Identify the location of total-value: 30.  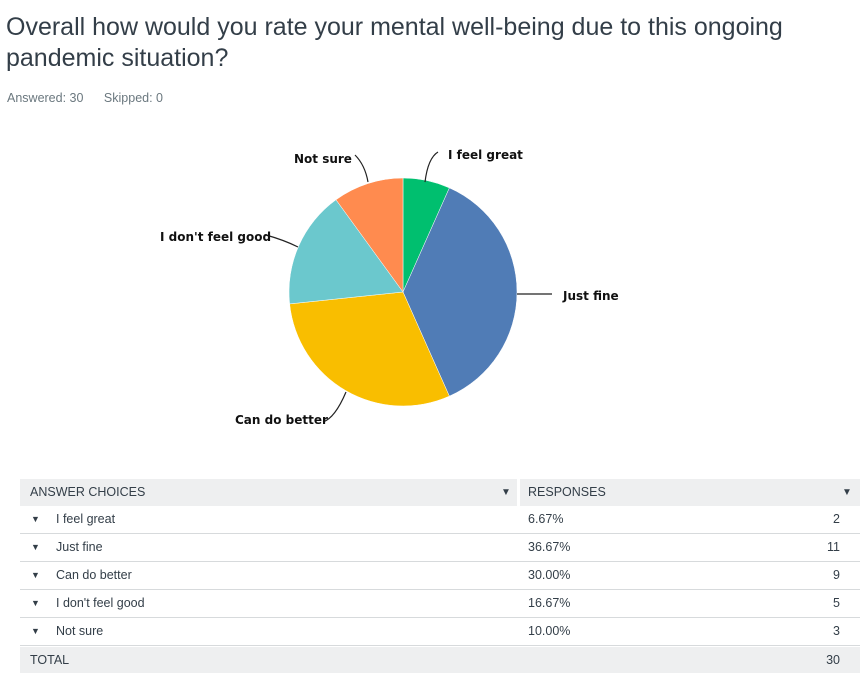
(833, 660).